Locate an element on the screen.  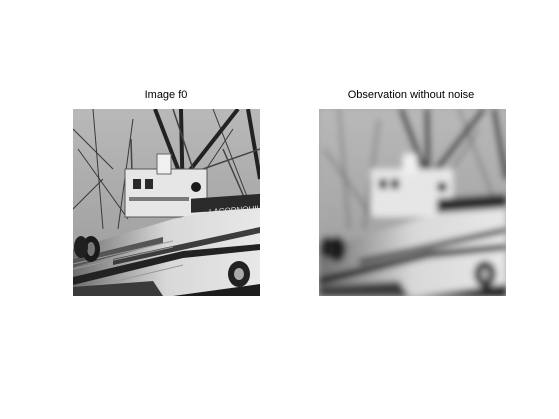
svg-text: LACORNOUILLE is located at coordinates (234, 209).